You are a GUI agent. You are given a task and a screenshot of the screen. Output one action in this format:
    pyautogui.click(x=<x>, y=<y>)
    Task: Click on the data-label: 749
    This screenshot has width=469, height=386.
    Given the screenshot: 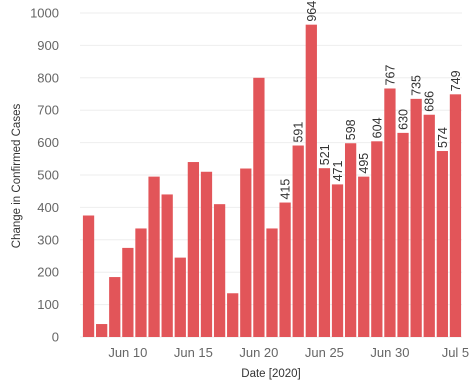 What is the action you would take?
    pyautogui.click(x=456, y=80)
    